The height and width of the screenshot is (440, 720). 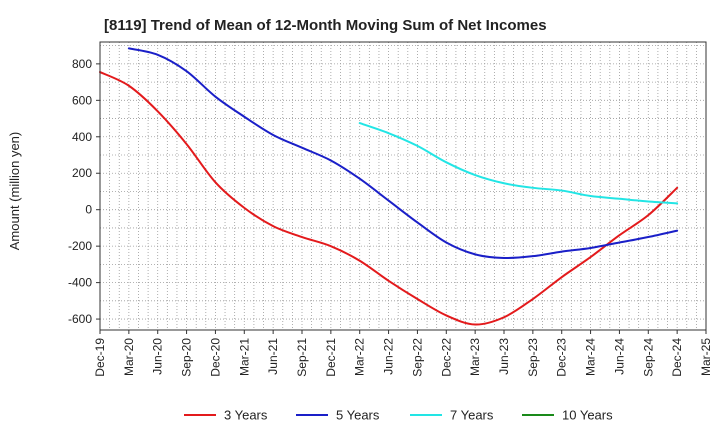 I want to click on x-tick-label: Sep-24, so click(x=648, y=357).